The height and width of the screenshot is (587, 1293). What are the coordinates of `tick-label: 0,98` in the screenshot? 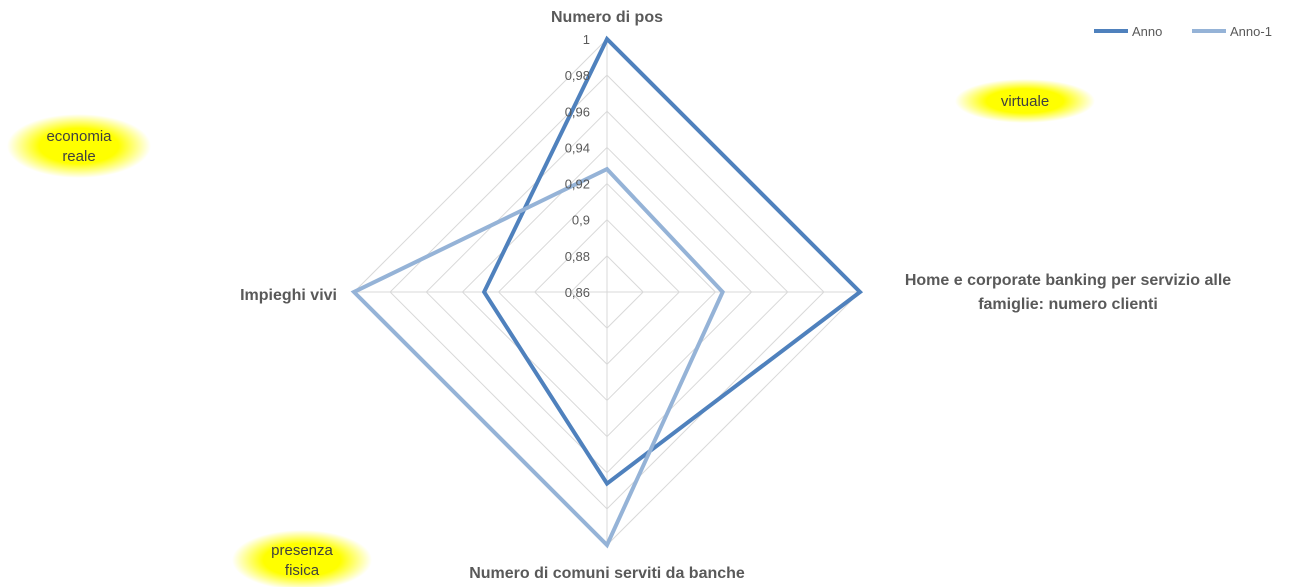 It's located at (577, 75).